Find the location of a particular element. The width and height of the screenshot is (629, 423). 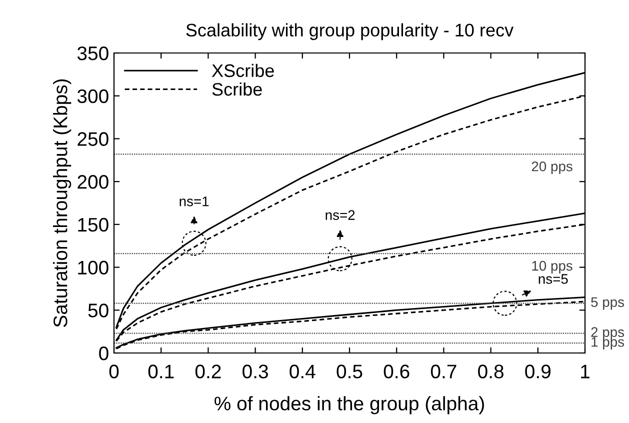

y-tick-label: 350 is located at coordinates (92, 53).